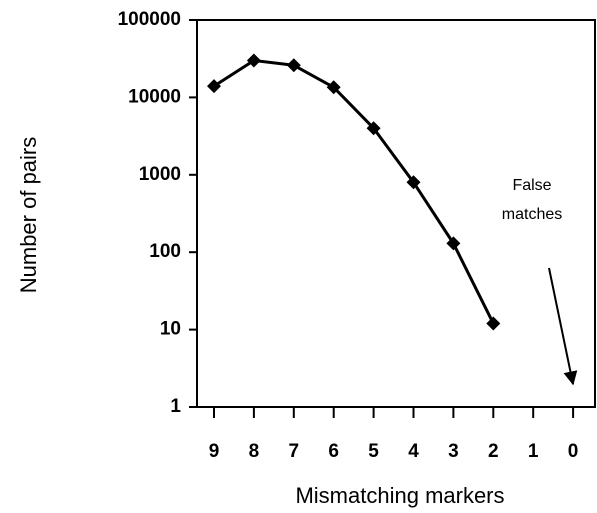  I want to click on y-tick-label: 10, so click(170, 329).